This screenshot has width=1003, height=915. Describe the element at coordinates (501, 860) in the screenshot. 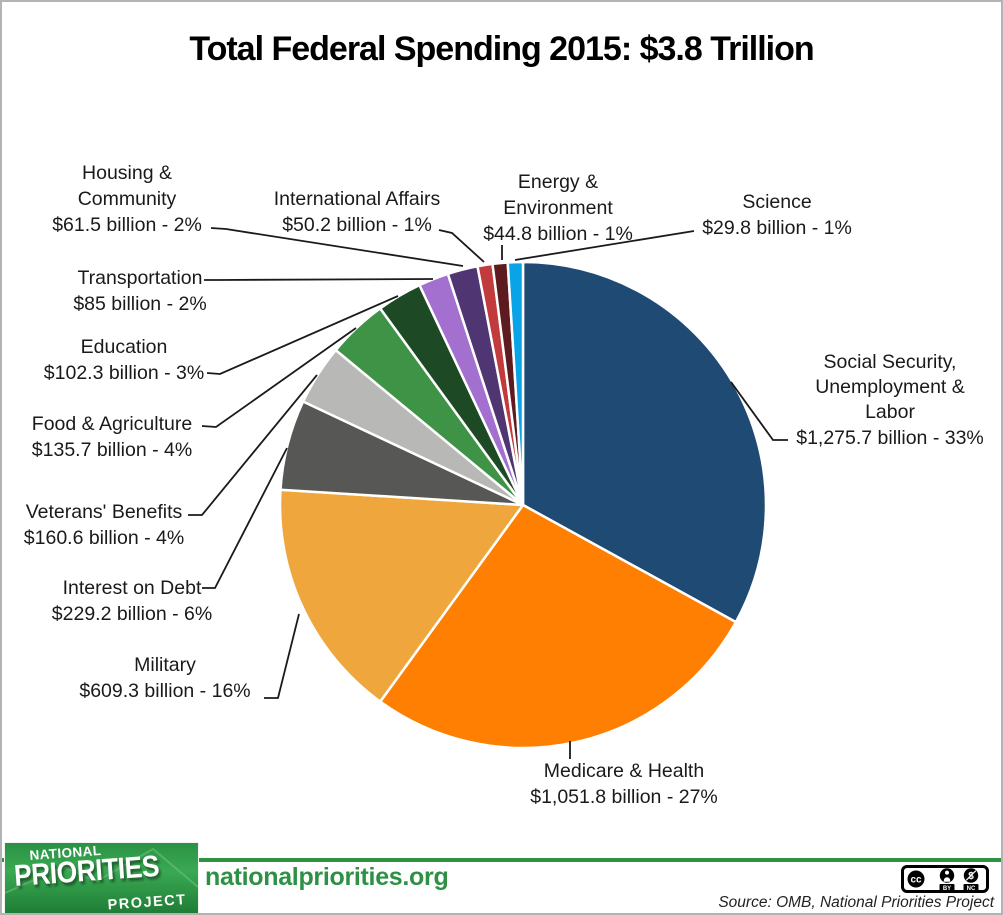

I see `footer-divider-line` at that location.